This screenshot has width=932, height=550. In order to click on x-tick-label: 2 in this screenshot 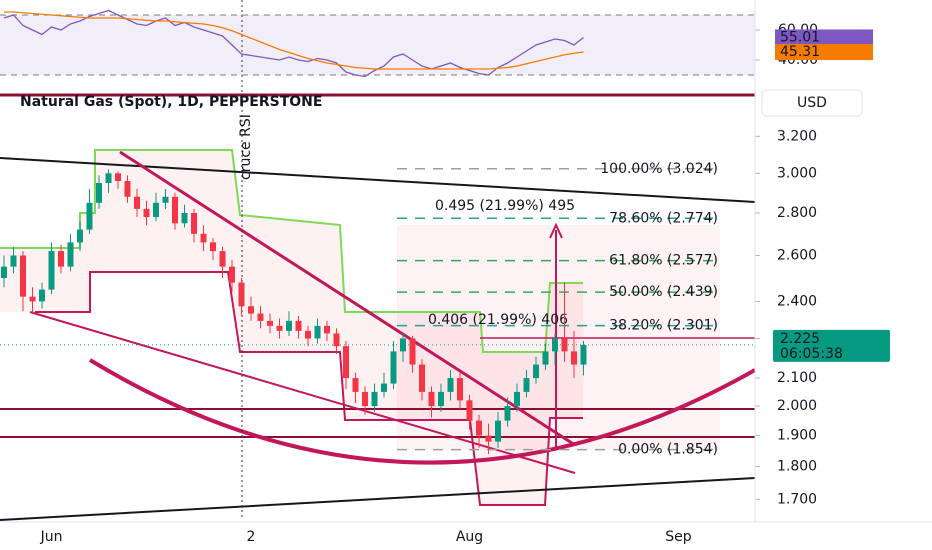, I will do `click(251, 537)`.